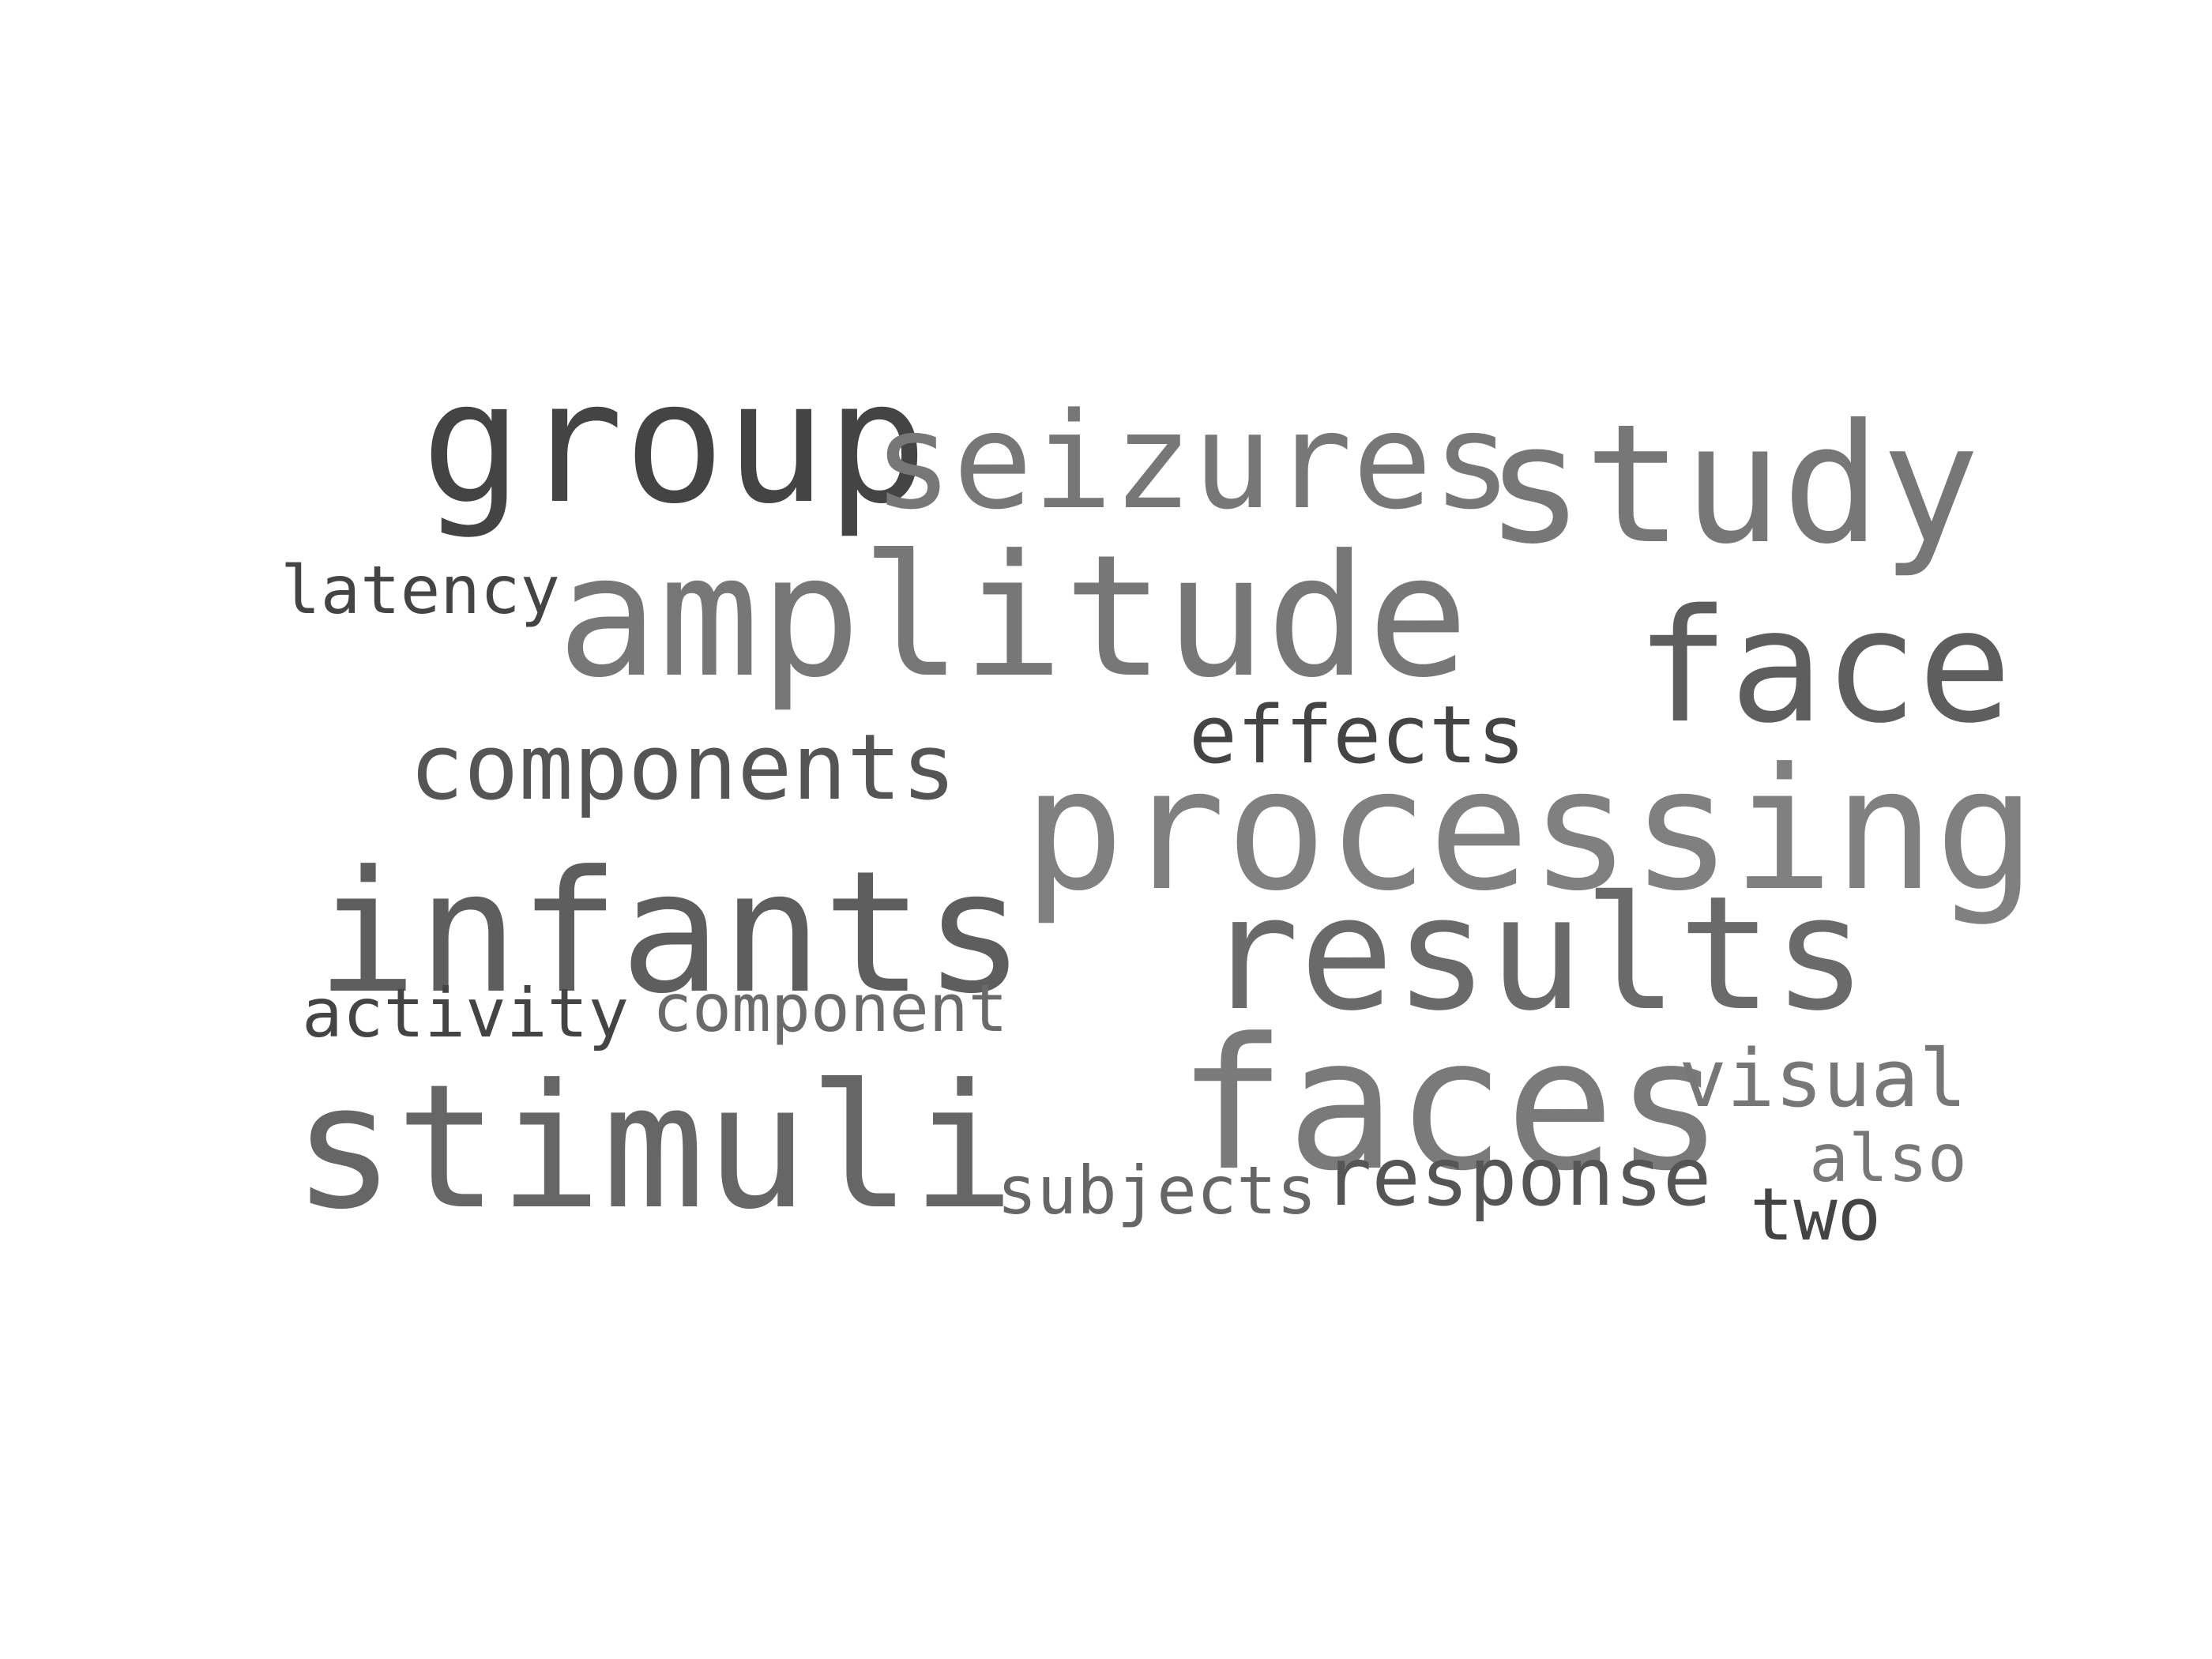 Image resolution: width=2212 pixels, height=1659 pixels. I want to click on word-seizures: seizures, so click(1193, 462).